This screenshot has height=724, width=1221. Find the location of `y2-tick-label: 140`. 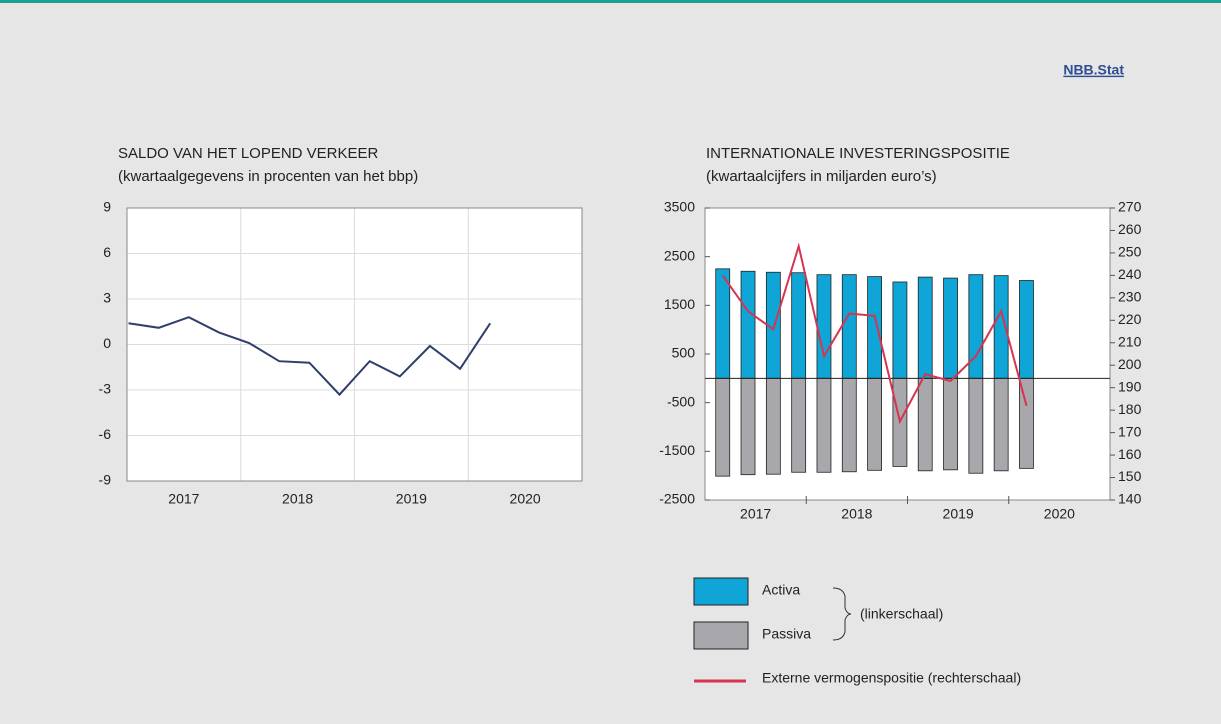

y2-tick-label: 140 is located at coordinates (1130, 499).